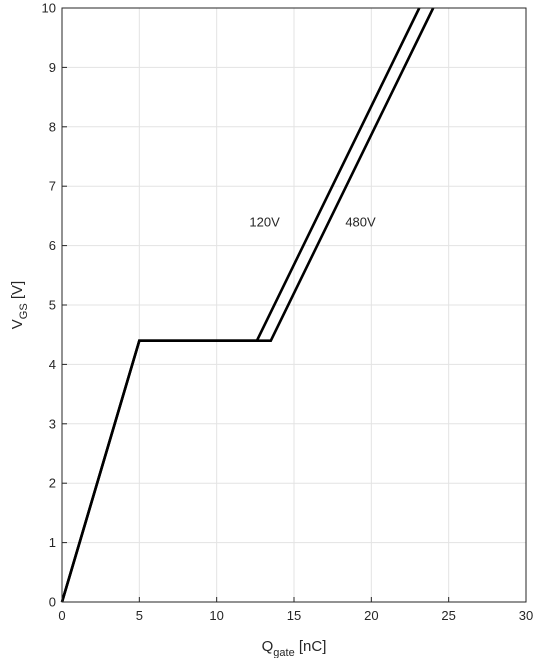  What do you see at coordinates (312, 221) in the screenshot?
I see `annotations: 120V 480V` at bounding box center [312, 221].